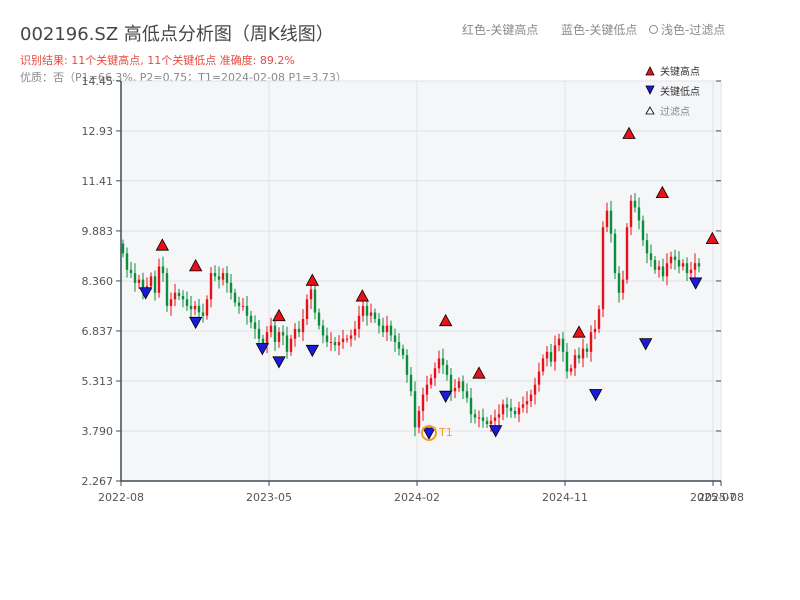 This screenshot has height=600, width=800. What do you see at coordinates (721, 497) in the screenshot?
I see `x-tick-label: 2025-08` at bounding box center [721, 497].